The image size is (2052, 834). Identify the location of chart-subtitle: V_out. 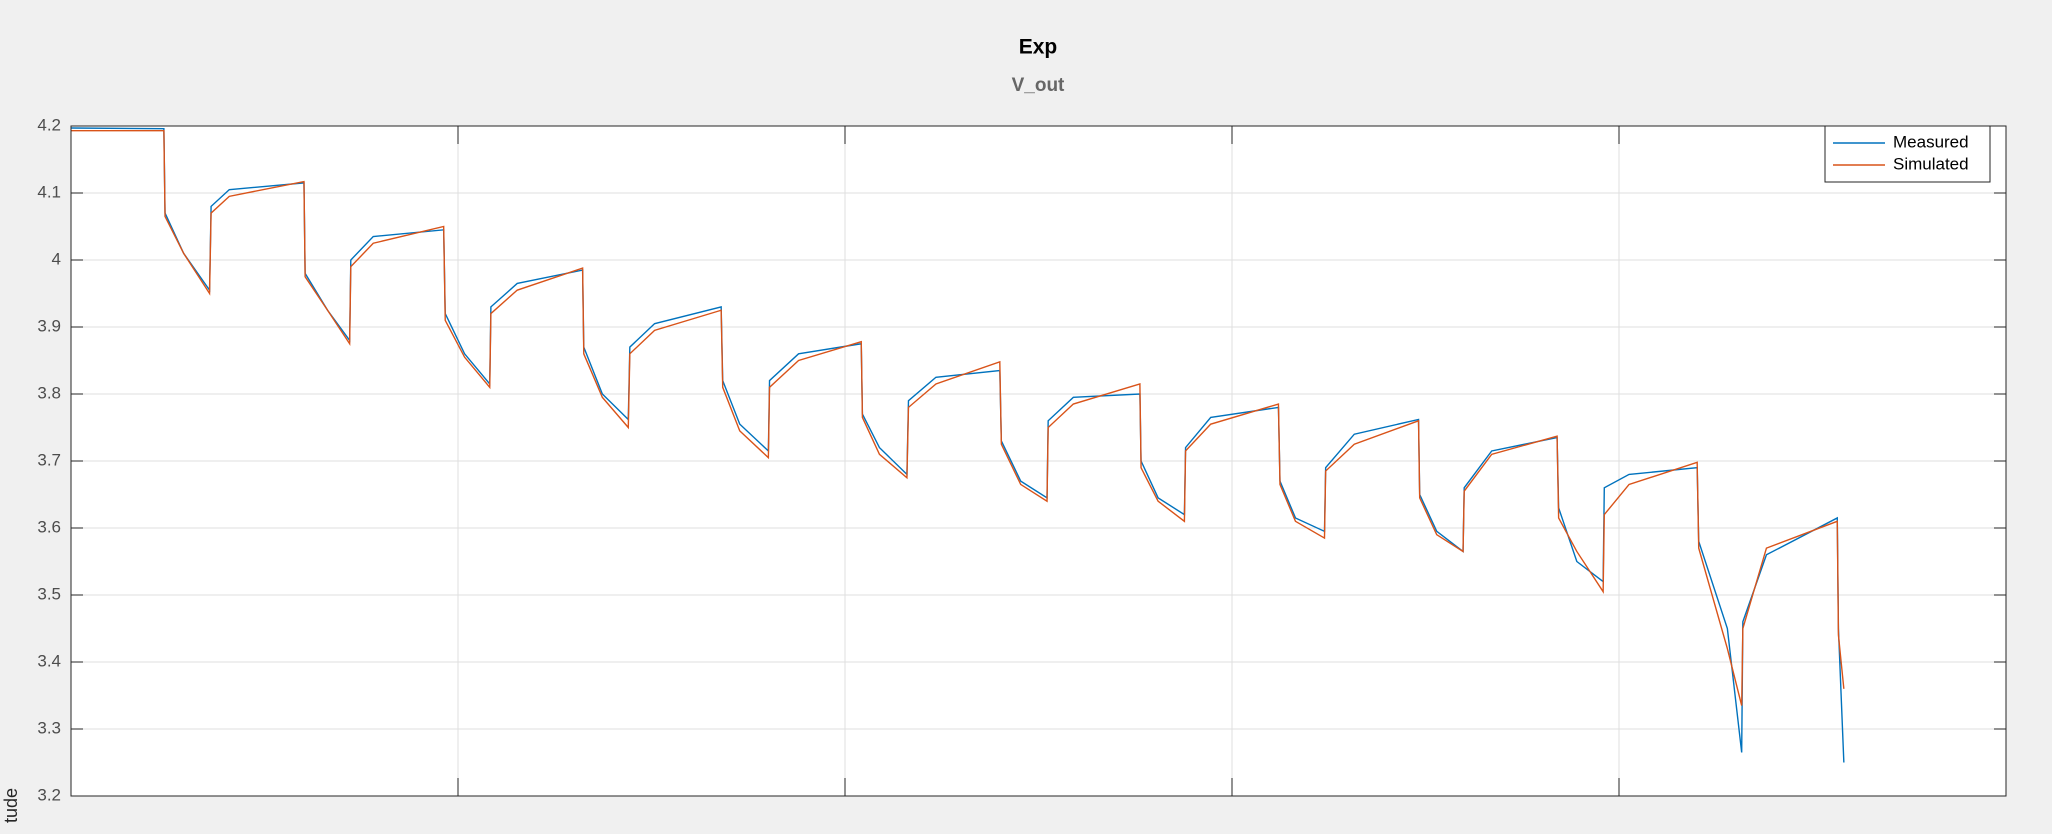
(1038, 85).